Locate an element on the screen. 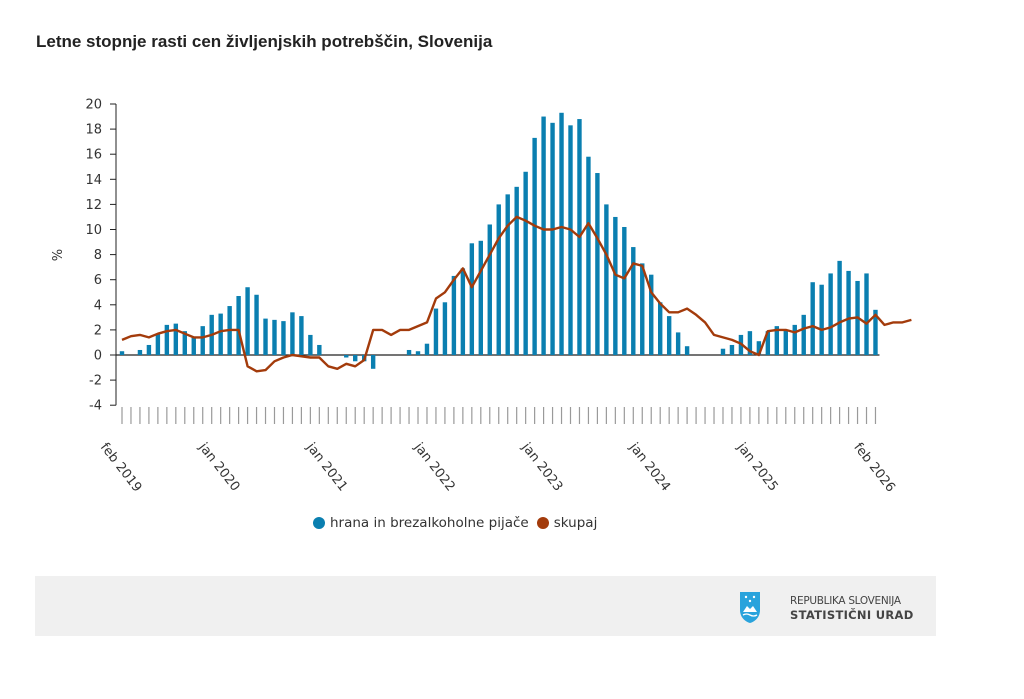 Image resolution: width=1024 pixels, height=699 pixels. legend: hrana in brezalkoholne pijače skupaj is located at coordinates (459, 523).